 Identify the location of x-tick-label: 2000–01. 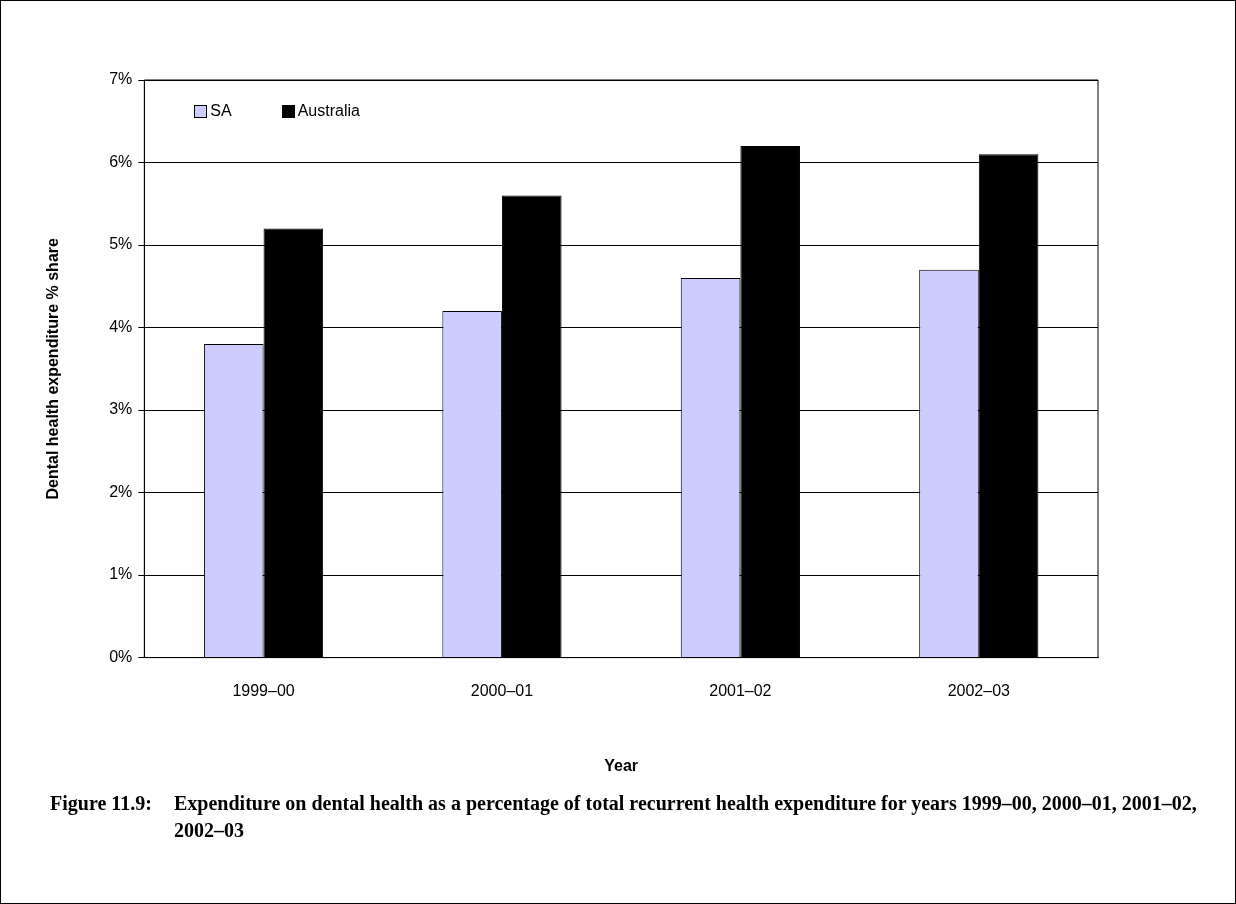
(502, 690).